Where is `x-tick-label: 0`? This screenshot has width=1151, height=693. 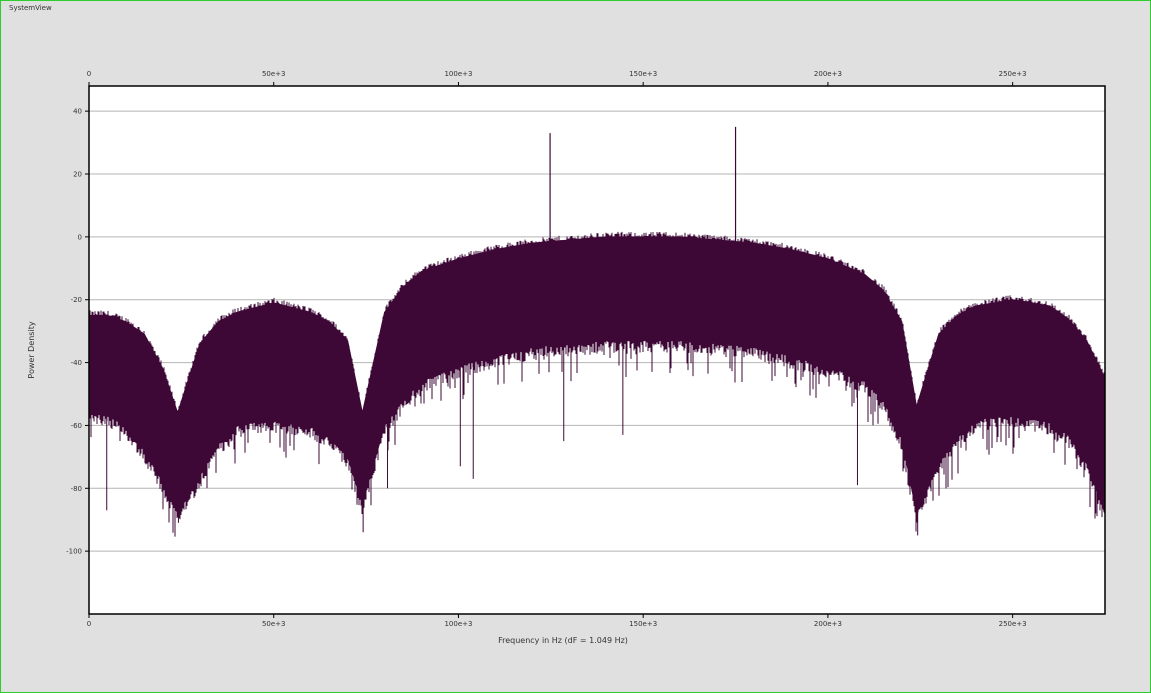 x-tick-label: 0 is located at coordinates (89, 624).